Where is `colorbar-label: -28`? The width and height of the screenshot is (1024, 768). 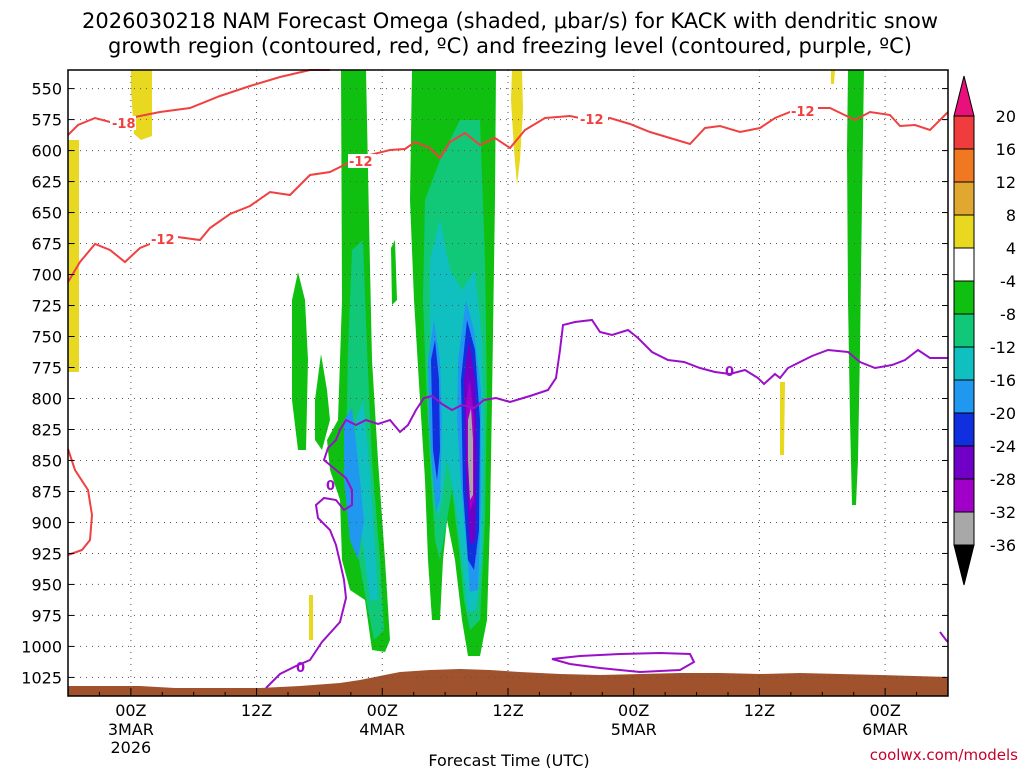 colorbar-label: -28 is located at coordinates (1003, 479).